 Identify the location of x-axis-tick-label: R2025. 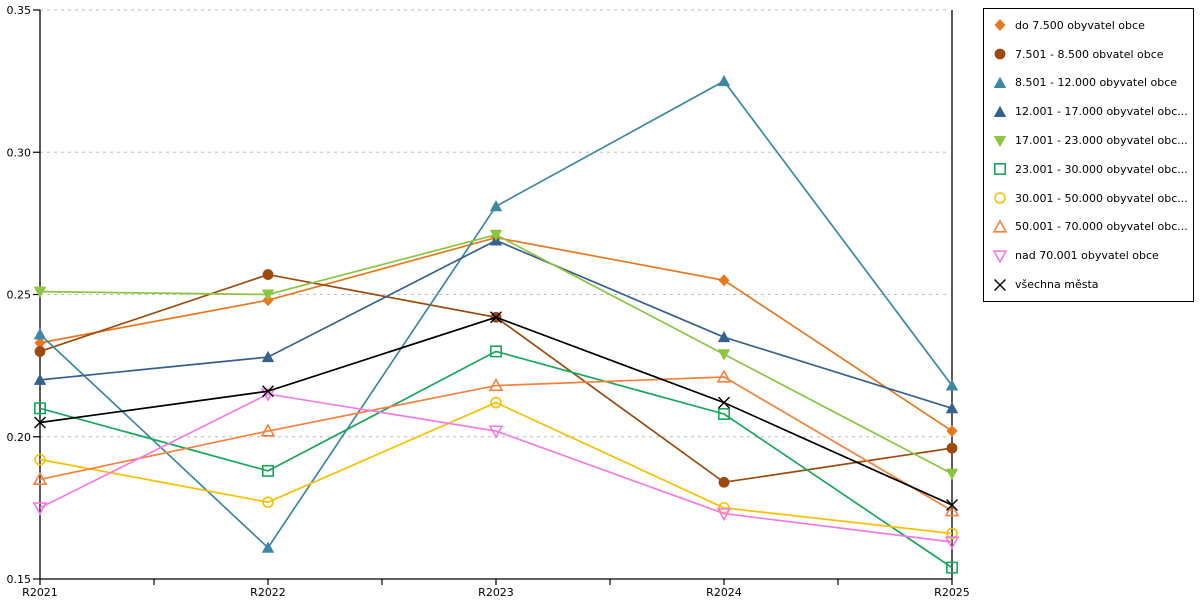
(952, 592).